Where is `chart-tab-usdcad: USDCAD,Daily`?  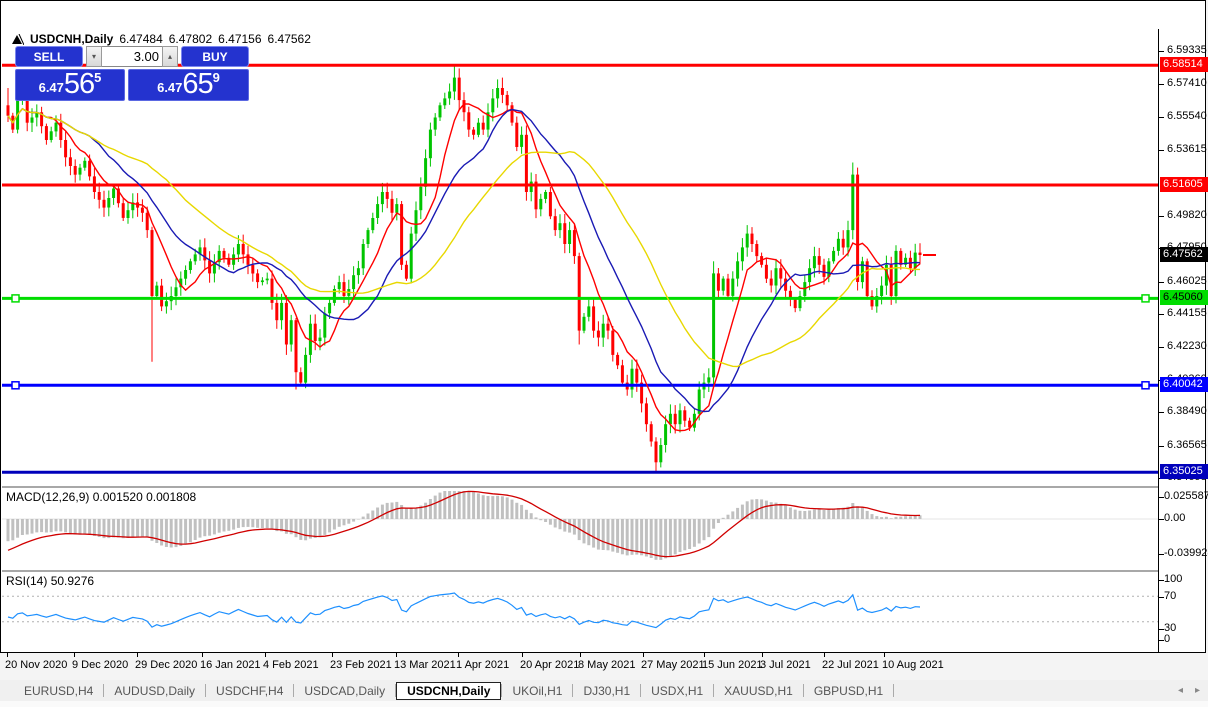 chart-tab-usdcad: USDCAD,Daily is located at coordinates (345, 690).